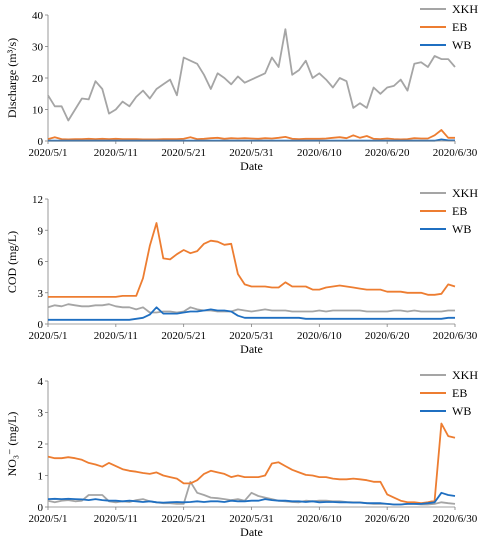 The image size is (487, 550). I want to click on y-tick-label: 40, so click(38, 16).